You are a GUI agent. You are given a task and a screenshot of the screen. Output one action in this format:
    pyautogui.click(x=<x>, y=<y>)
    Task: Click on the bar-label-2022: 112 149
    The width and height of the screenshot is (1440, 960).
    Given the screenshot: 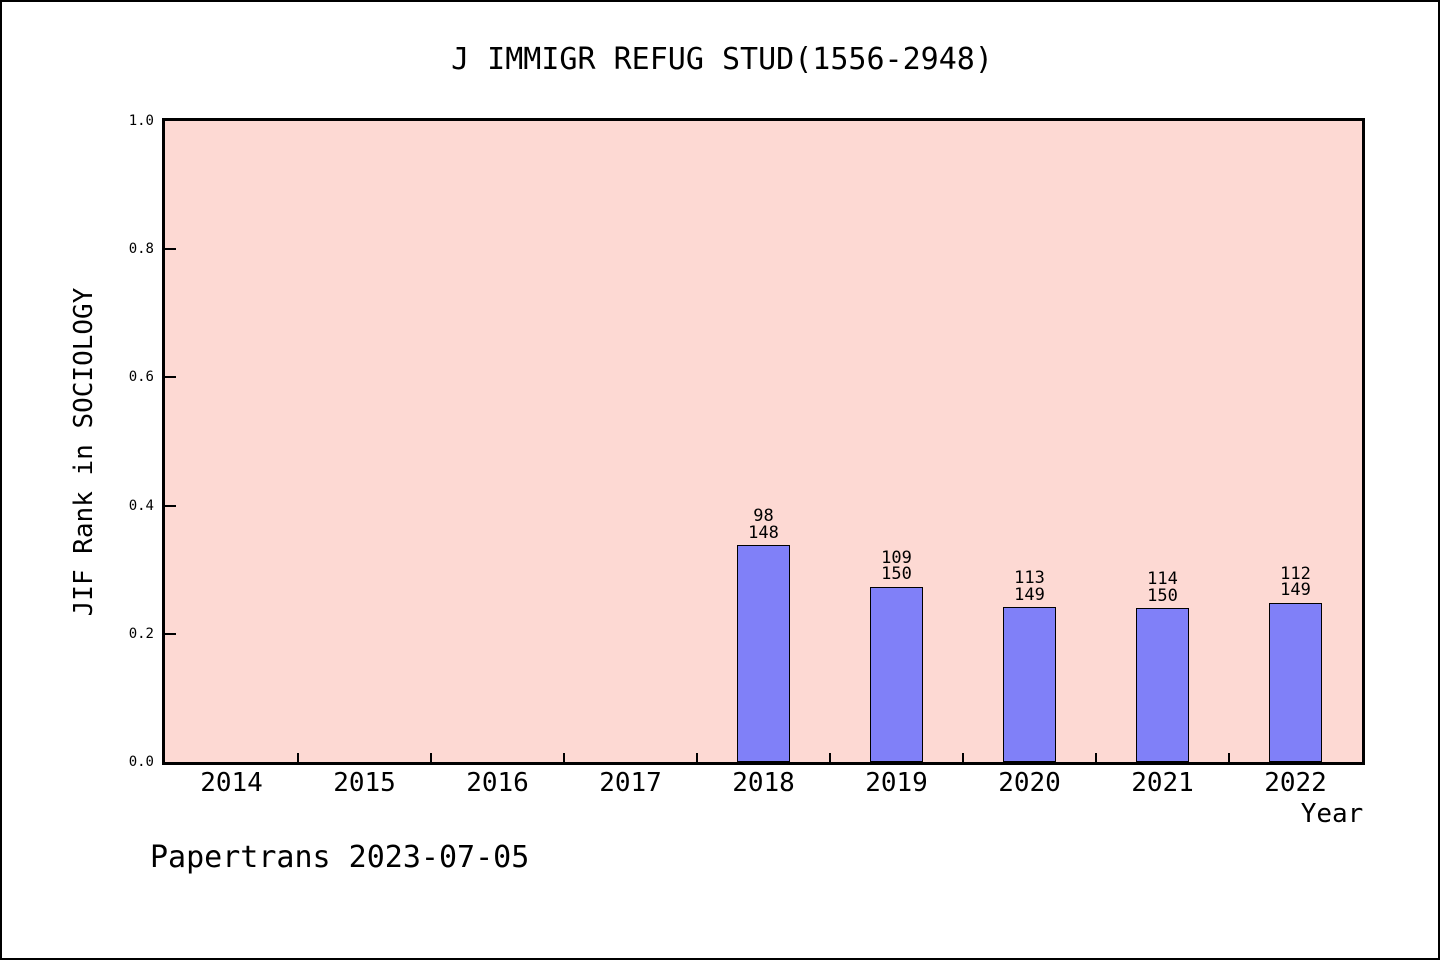 What is the action you would take?
    pyautogui.click(x=1295, y=582)
    